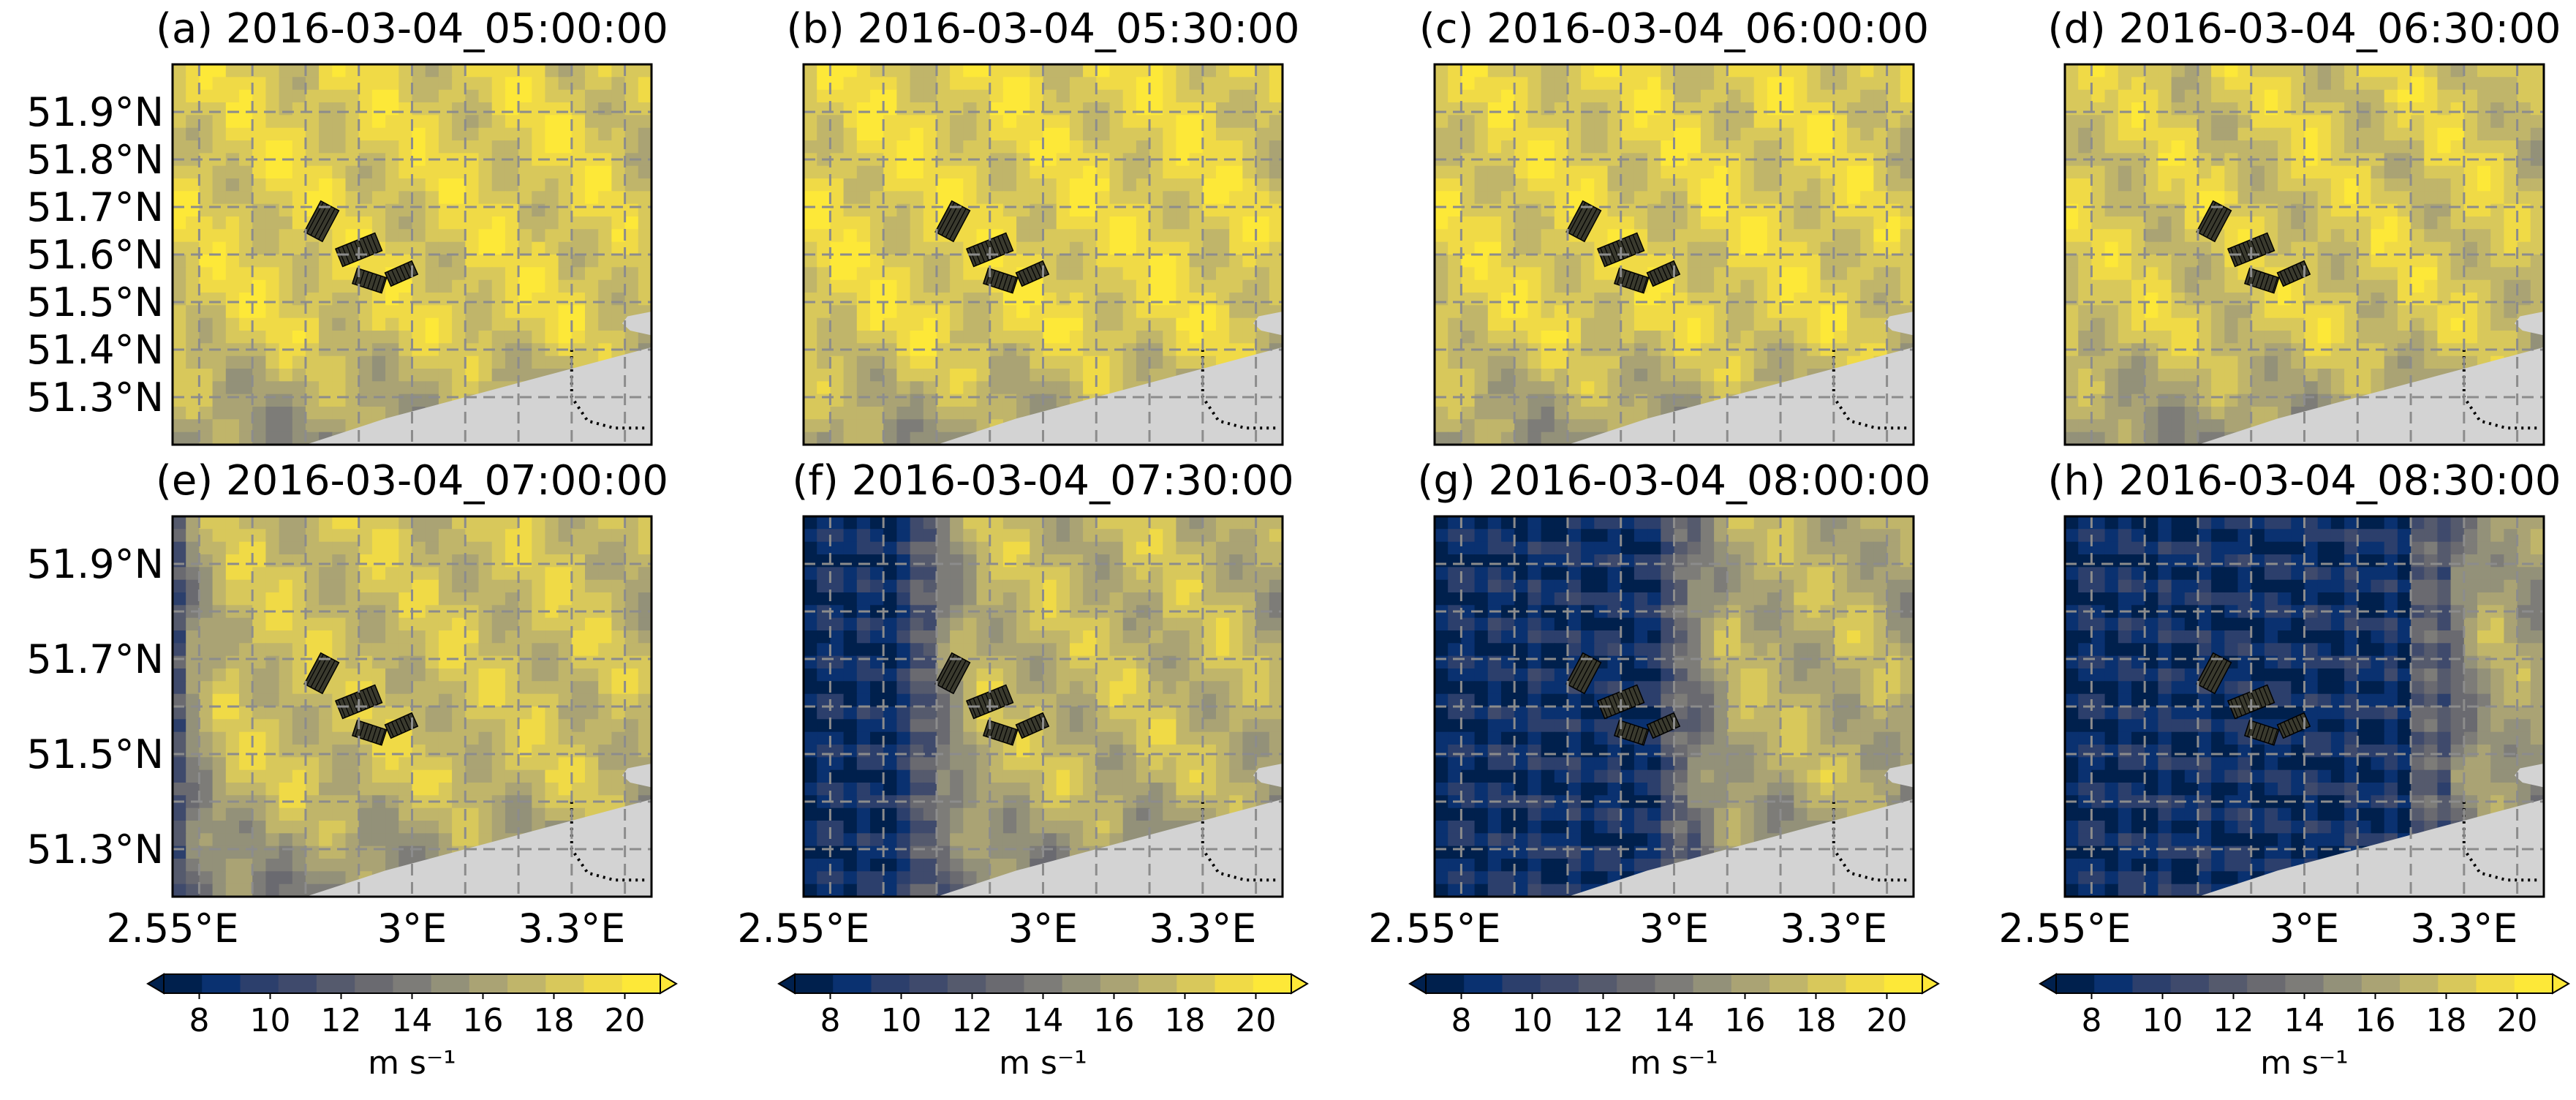 Image resolution: width=2576 pixels, height=1100 pixels. I want to click on gridlines, so click(2304, 254).